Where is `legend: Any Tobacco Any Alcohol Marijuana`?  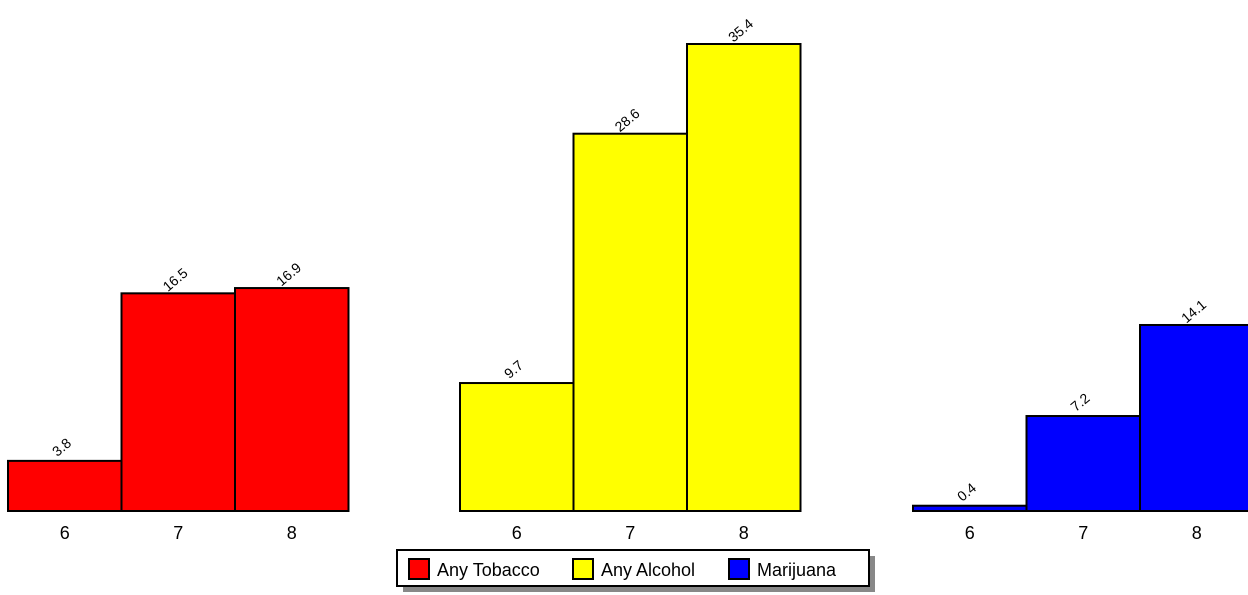 legend: Any Tobacco Any Alcohol Marijuana is located at coordinates (635, 570).